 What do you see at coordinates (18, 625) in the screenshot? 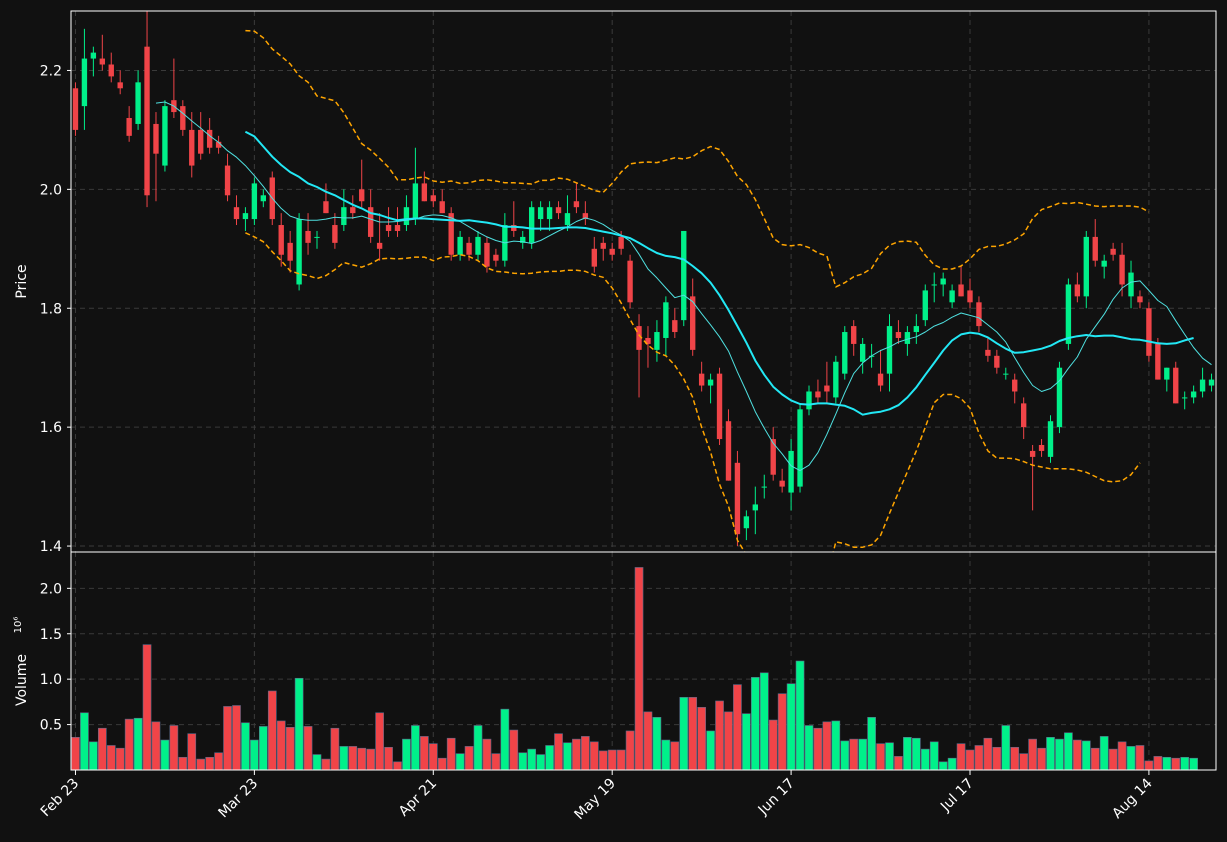
I see `volume-axis-exponent: 10⁶` at bounding box center [18, 625].